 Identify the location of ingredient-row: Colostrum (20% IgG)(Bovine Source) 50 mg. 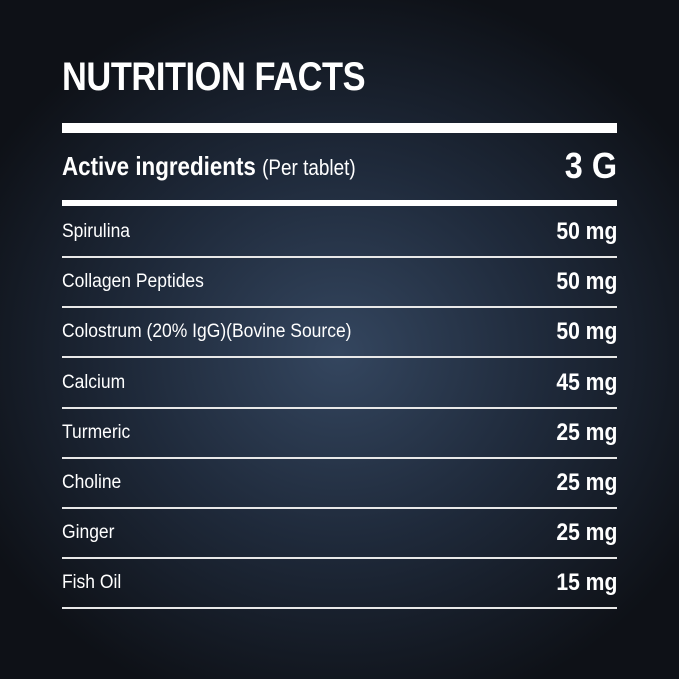
(339, 333).